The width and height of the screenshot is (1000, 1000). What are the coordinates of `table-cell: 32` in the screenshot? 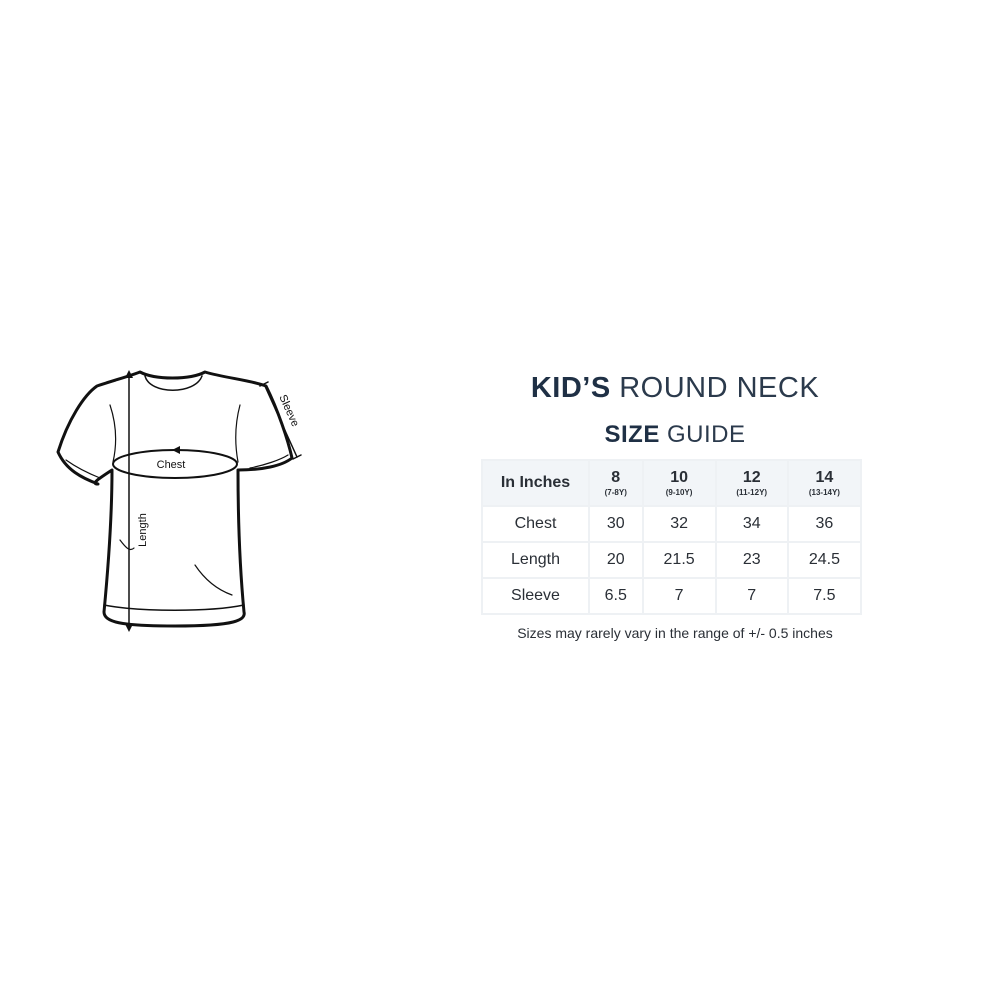 It's located at (679, 524).